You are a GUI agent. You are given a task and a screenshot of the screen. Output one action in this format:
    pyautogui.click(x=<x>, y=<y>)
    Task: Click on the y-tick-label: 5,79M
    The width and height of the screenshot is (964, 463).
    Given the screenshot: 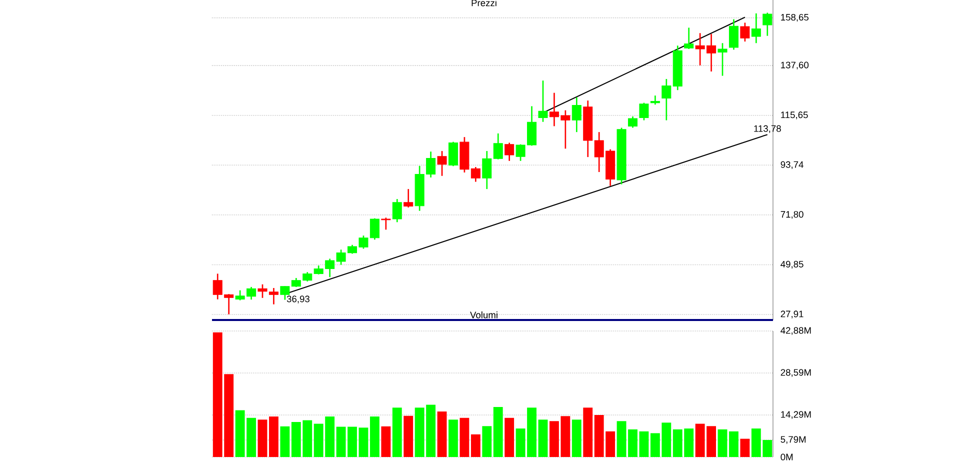 What is the action you would take?
    pyautogui.click(x=793, y=440)
    